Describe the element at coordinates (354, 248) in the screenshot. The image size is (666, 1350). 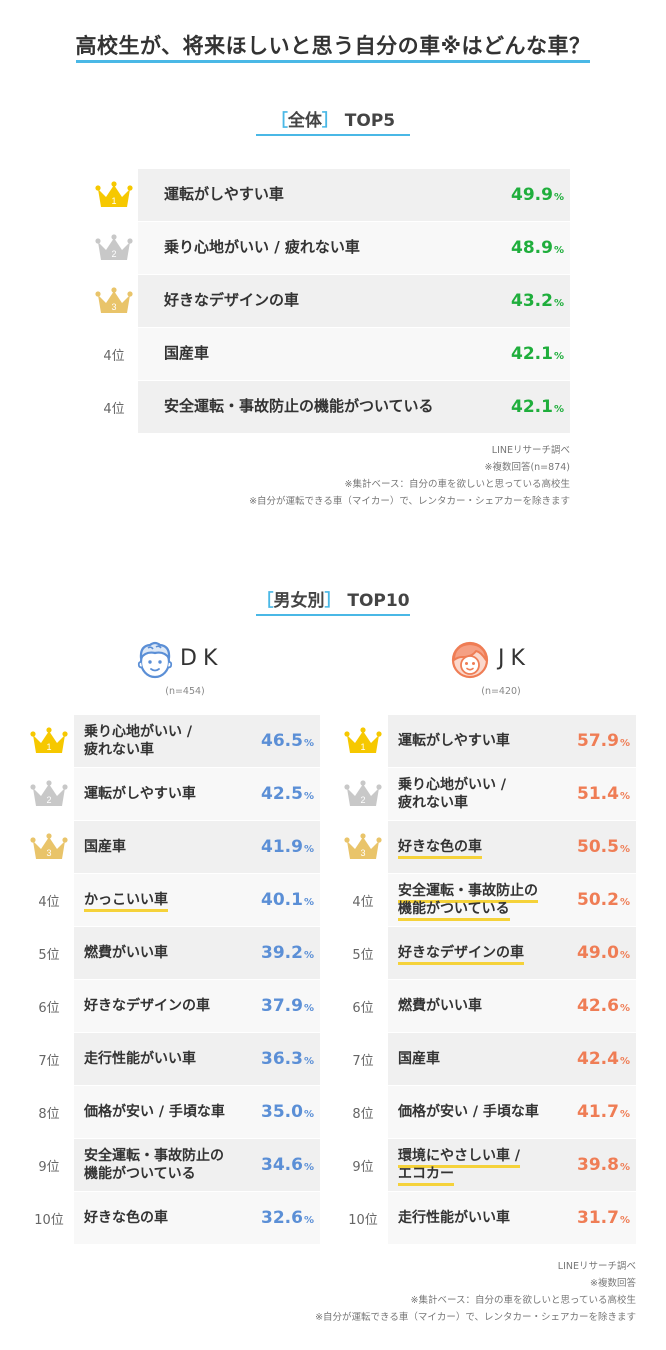
I see `overall-row: 乗り心地がいい / 疲れない車 48.9%` at that location.